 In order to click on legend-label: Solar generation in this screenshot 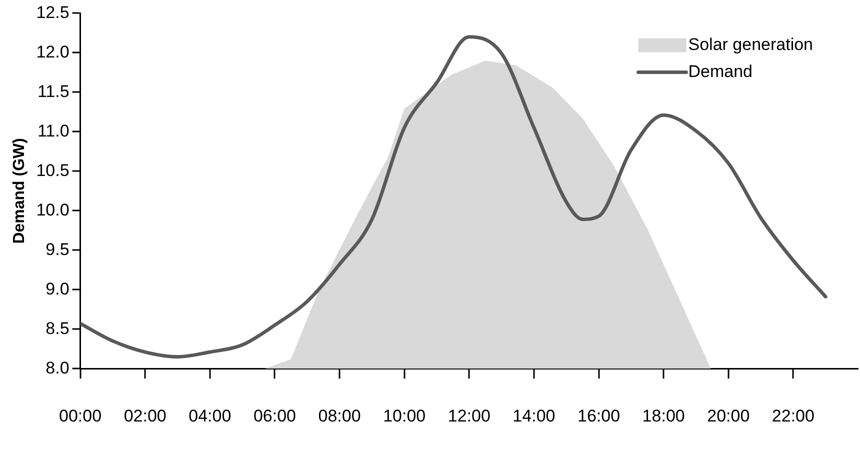, I will do `click(751, 44)`.